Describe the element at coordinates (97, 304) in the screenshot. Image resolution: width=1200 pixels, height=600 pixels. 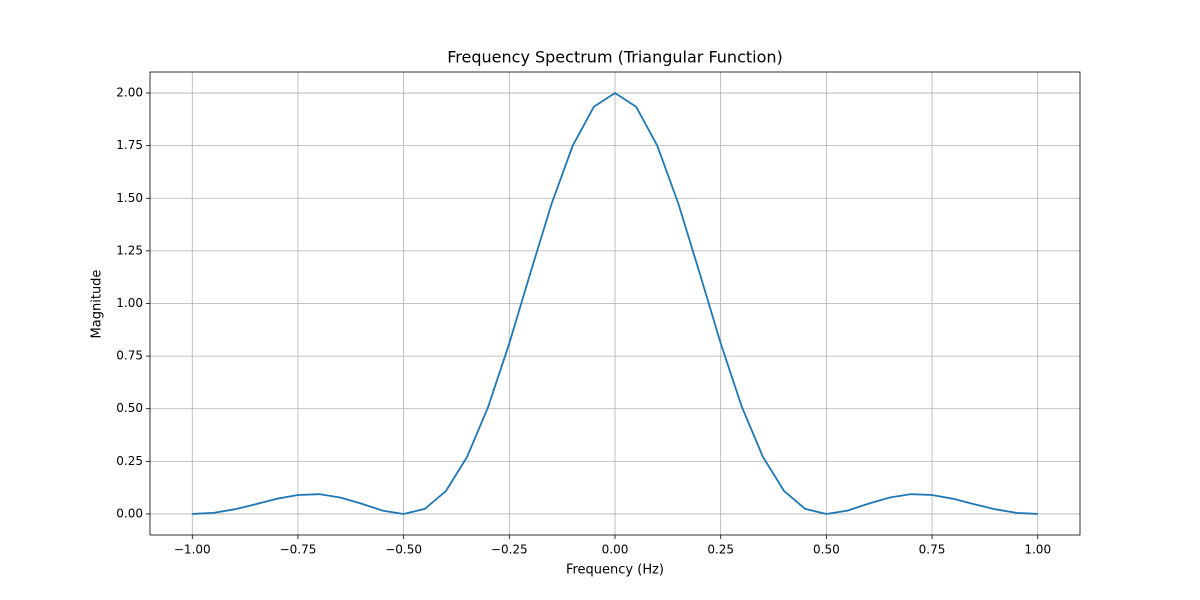
I see `y-axis-label: Magnitude` at that location.